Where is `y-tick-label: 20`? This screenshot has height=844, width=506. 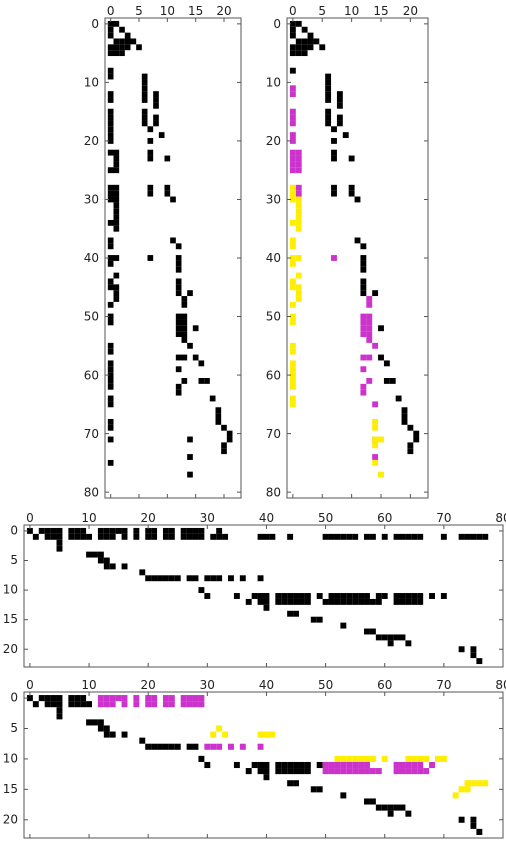 y-tick-label: 20 is located at coordinates (10, 649).